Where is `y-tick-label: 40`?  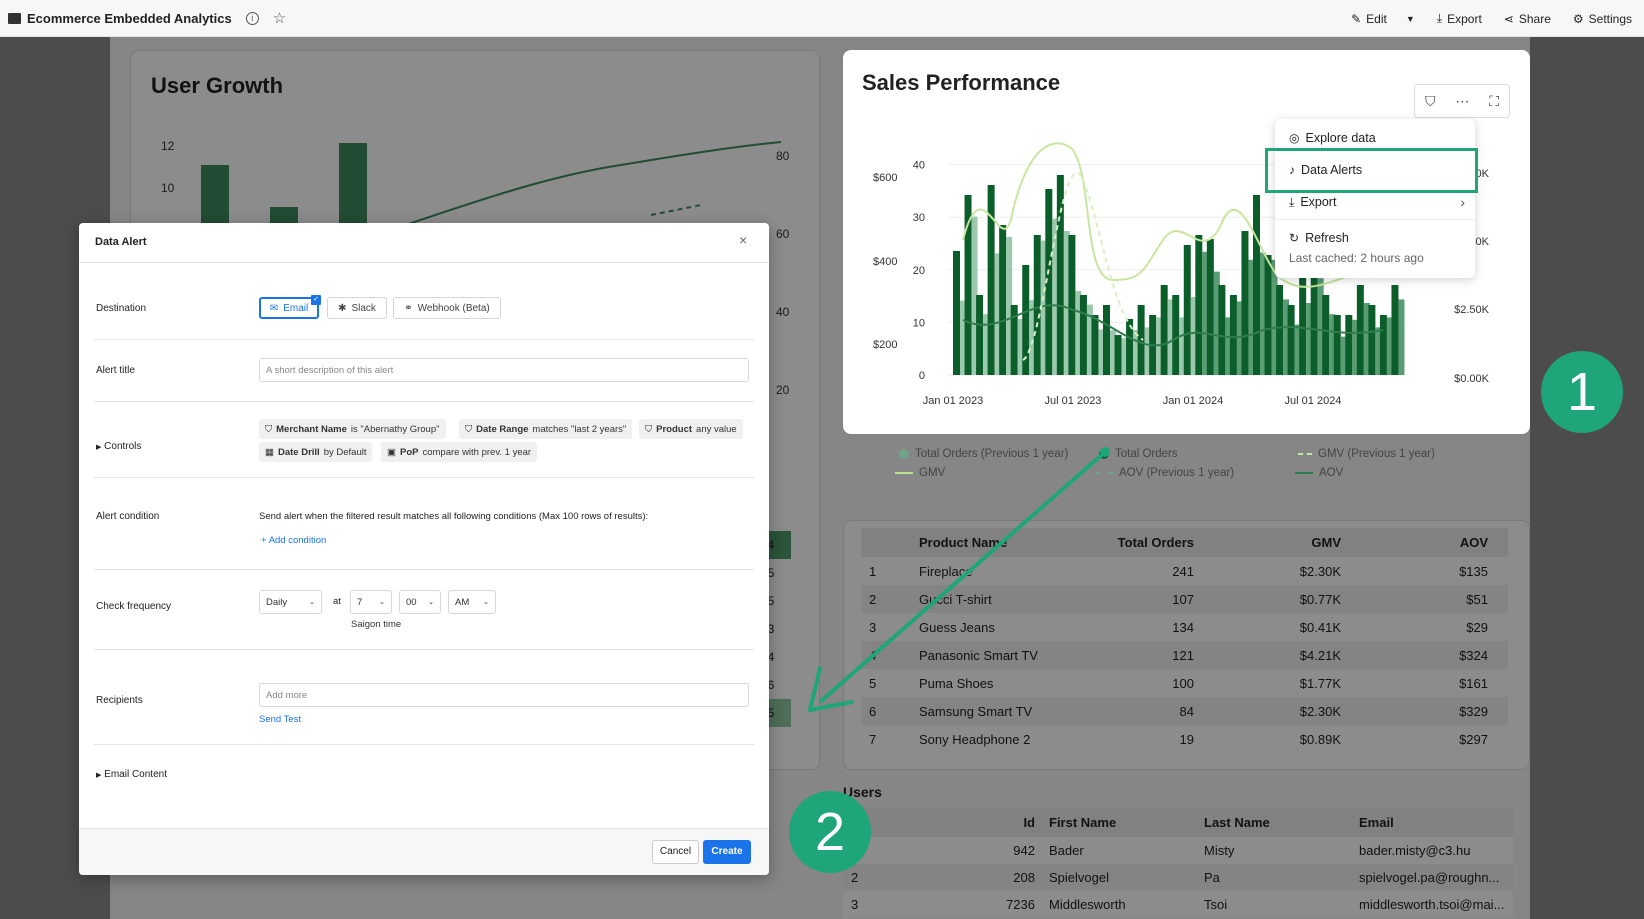 y-tick-label: 40 is located at coordinates (919, 166).